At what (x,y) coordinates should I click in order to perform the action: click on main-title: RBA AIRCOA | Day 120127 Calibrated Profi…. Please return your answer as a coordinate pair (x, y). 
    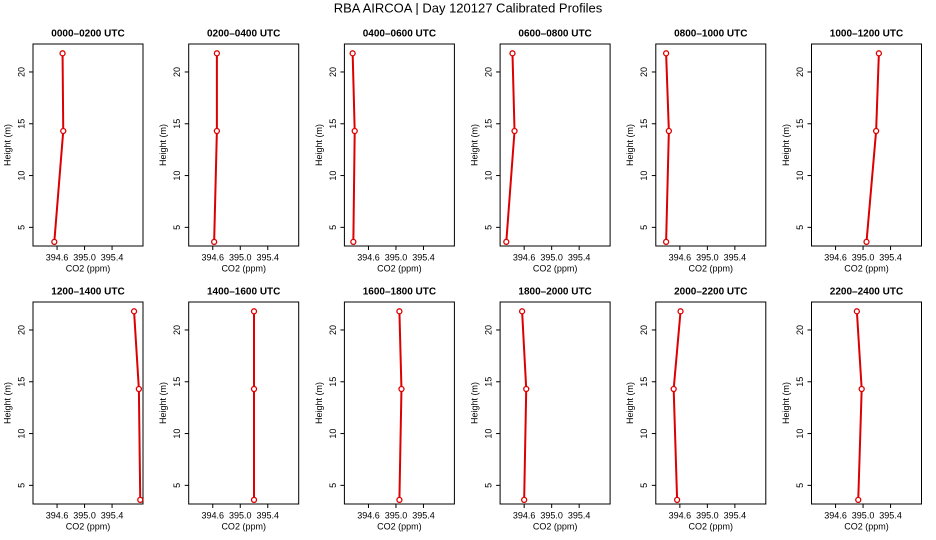
    Looking at the image, I should click on (468, 7).